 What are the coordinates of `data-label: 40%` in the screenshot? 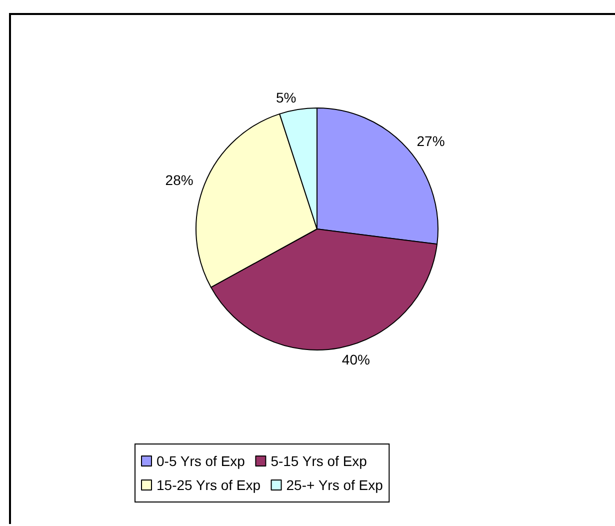 It's located at (356, 360).